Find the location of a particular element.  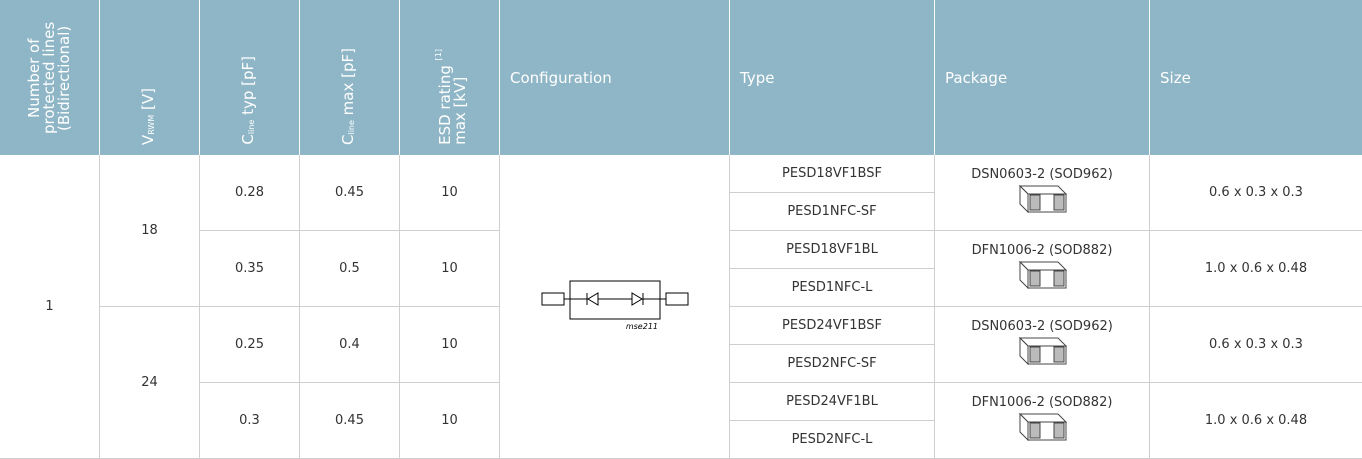

c-max-cell: 0.4 is located at coordinates (350, 345).